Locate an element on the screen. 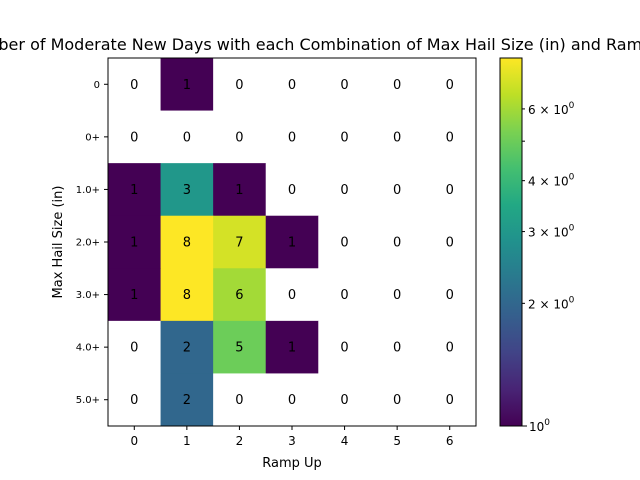 The height and width of the screenshot is (480, 640). y-tick-label: 0 is located at coordinates (97, 85).